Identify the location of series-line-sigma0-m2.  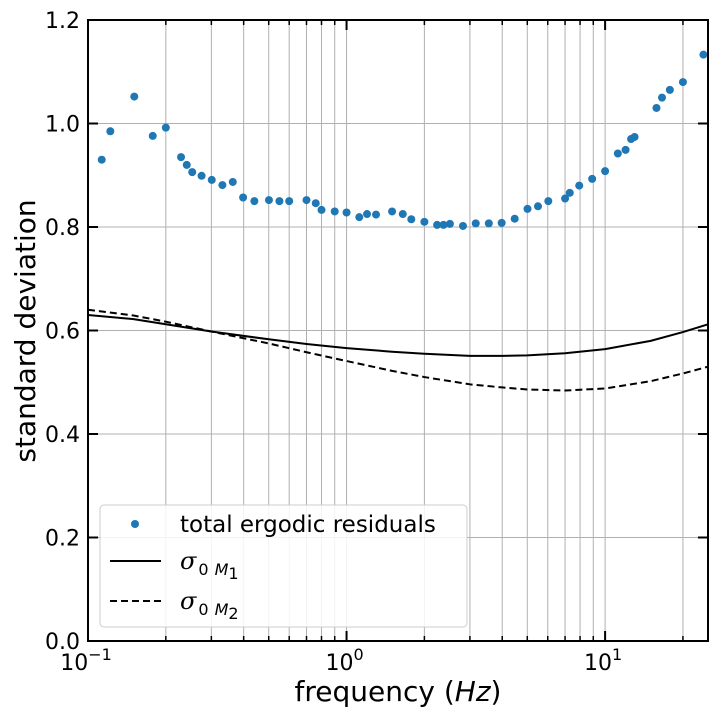
(398, 350).